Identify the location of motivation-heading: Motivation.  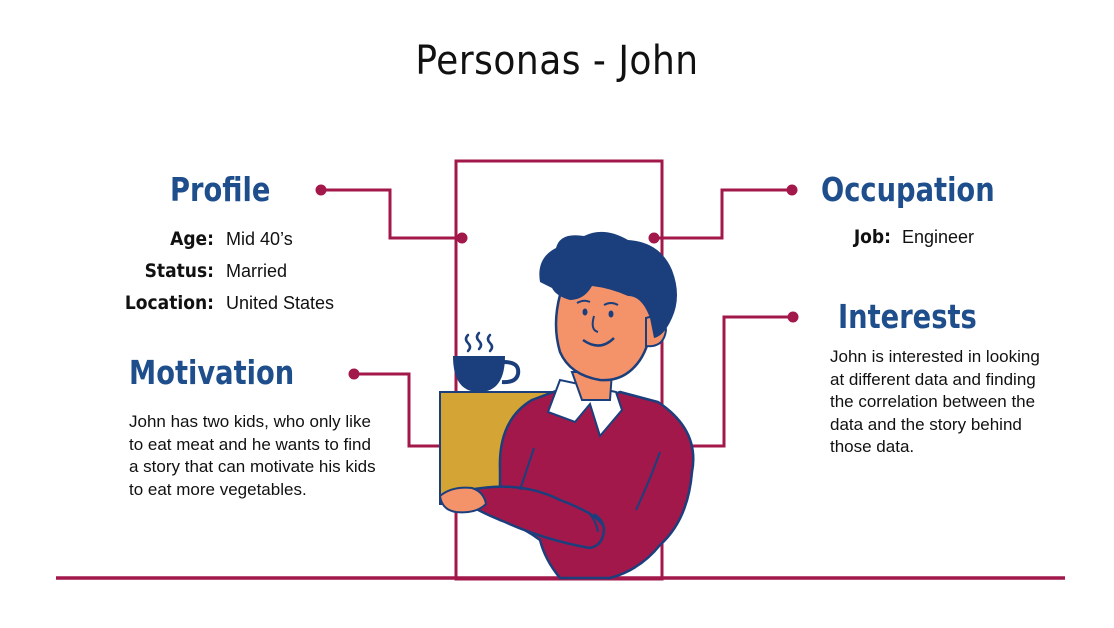
(212, 372).